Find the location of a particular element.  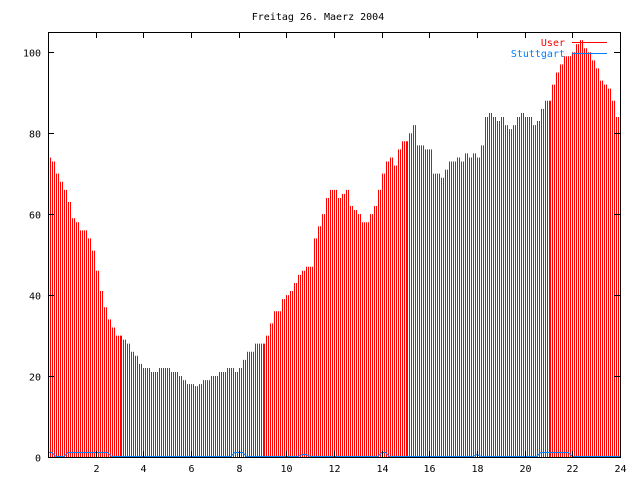

x-tick-label: 22 is located at coordinates (572, 469).